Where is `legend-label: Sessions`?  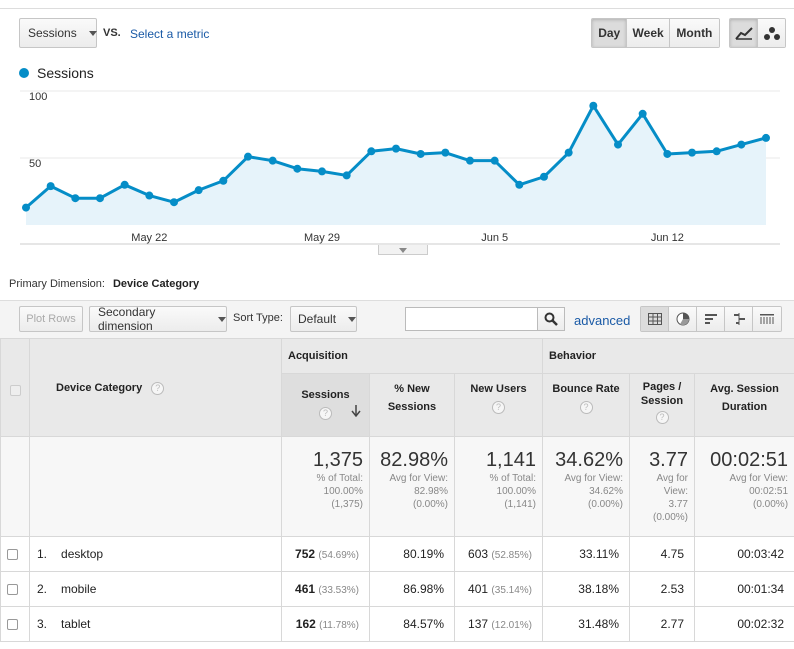 legend-label: Sessions is located at coordinates (65, 73).